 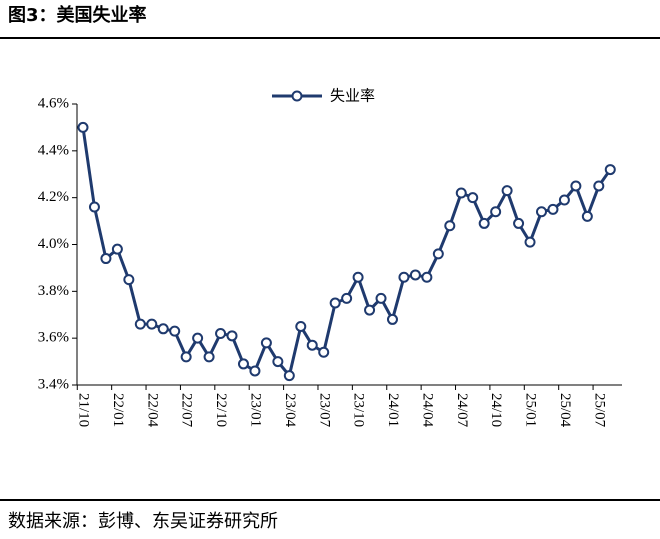 I want to click on x-tick-label: 25/07, so click(x=599, y=410).